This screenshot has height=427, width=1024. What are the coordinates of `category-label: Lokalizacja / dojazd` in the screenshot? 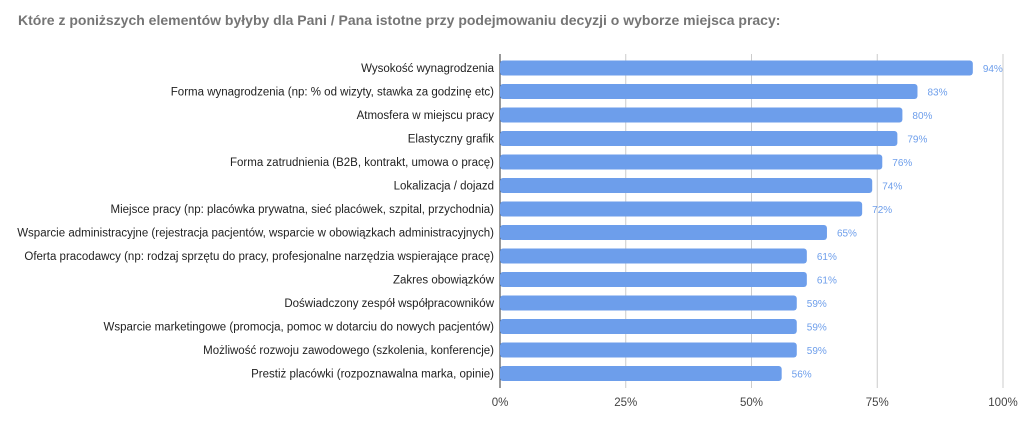 It's located at (444, 187).